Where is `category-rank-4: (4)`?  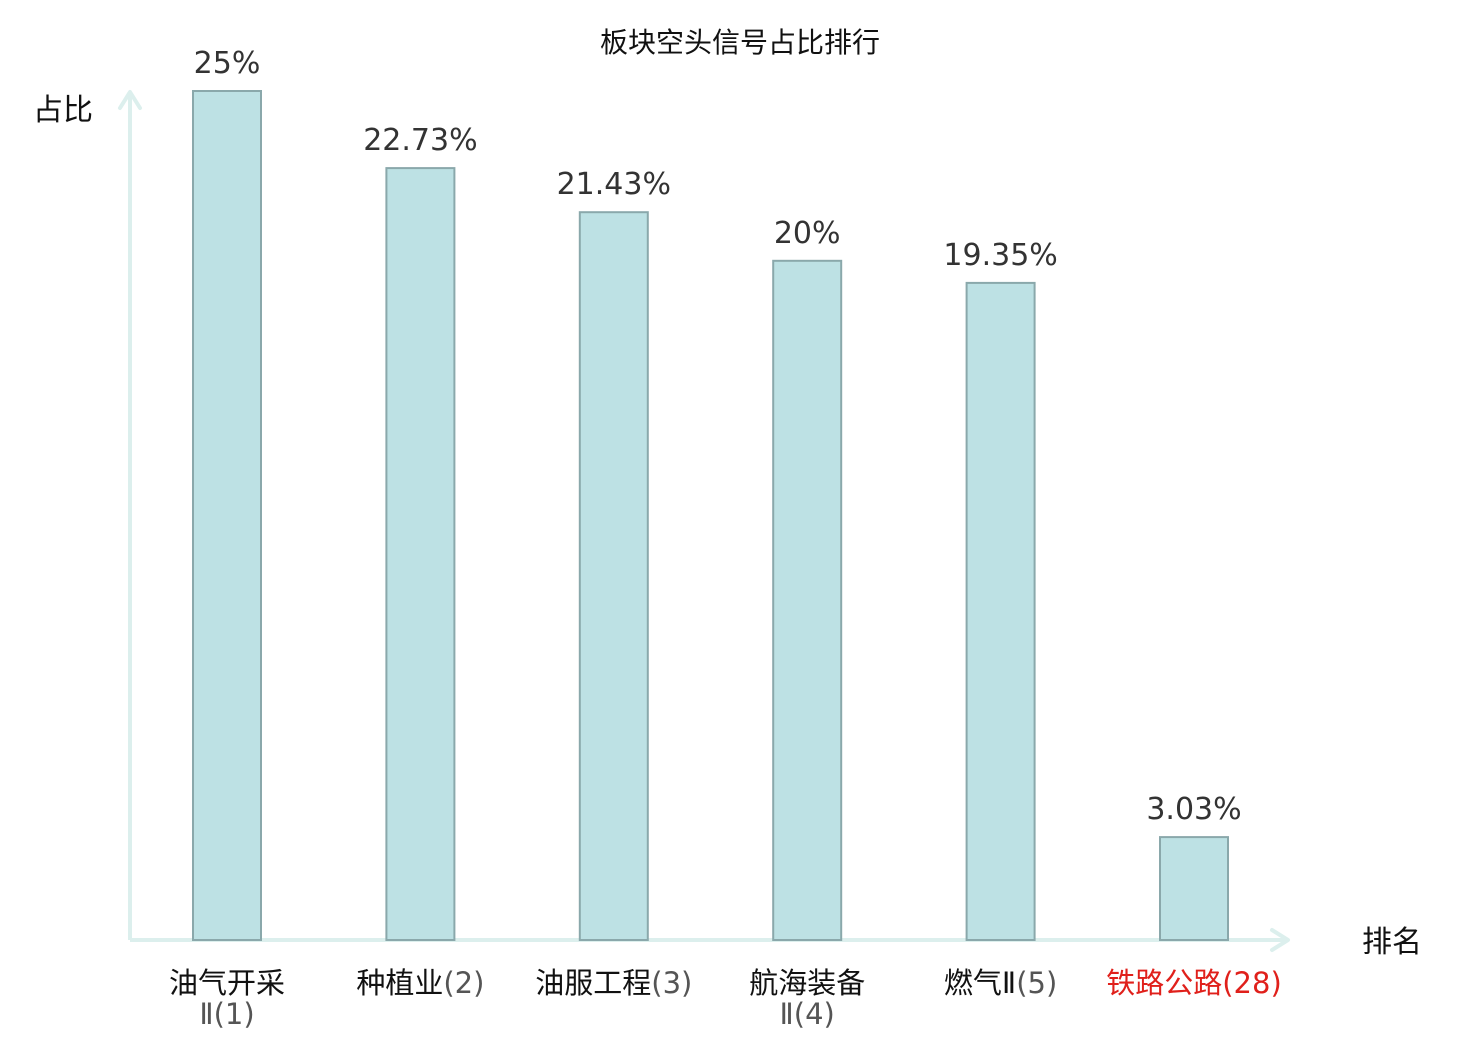
category-rank-4: (4) is located at coordinates (814, 1014).